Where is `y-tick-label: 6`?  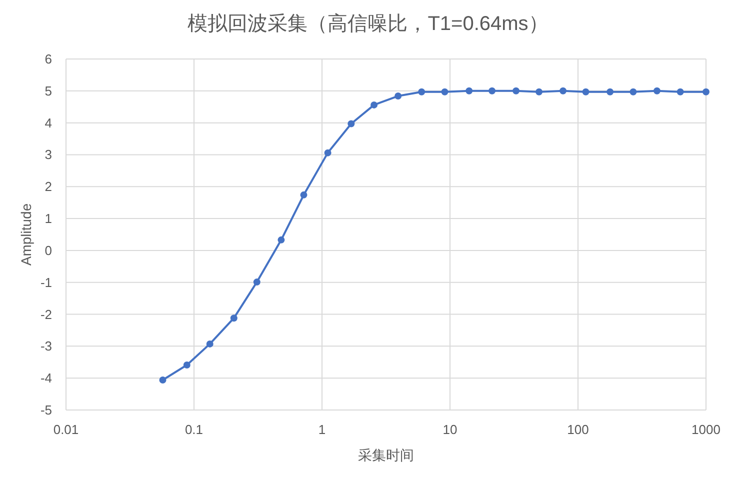
y-tick-label: 6 is located at coordinates (48, 59).